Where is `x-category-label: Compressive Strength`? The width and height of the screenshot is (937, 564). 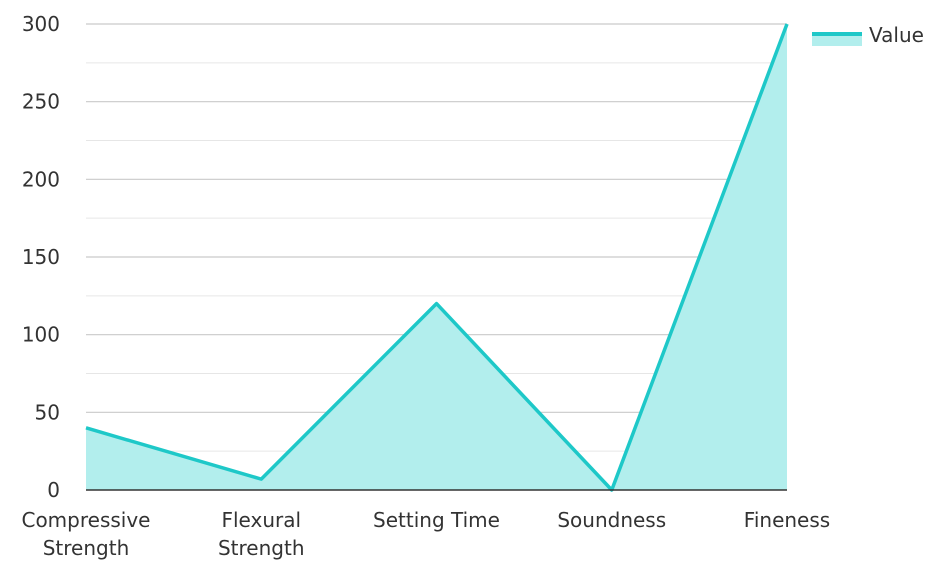 x-category-label: Compressive Strength is located at coordinates (85, 534).